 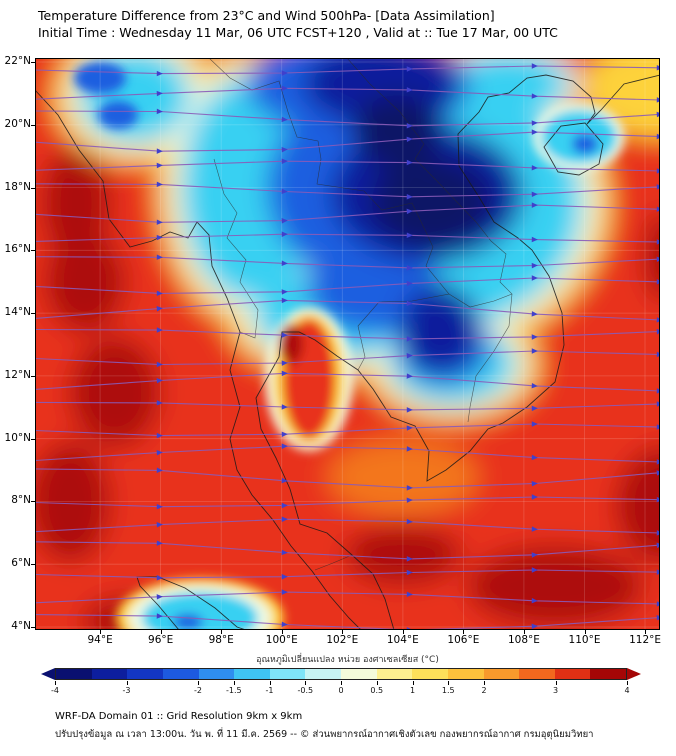 I want to click on lon-tick-label: 106°E, so click(x=463, y=640).